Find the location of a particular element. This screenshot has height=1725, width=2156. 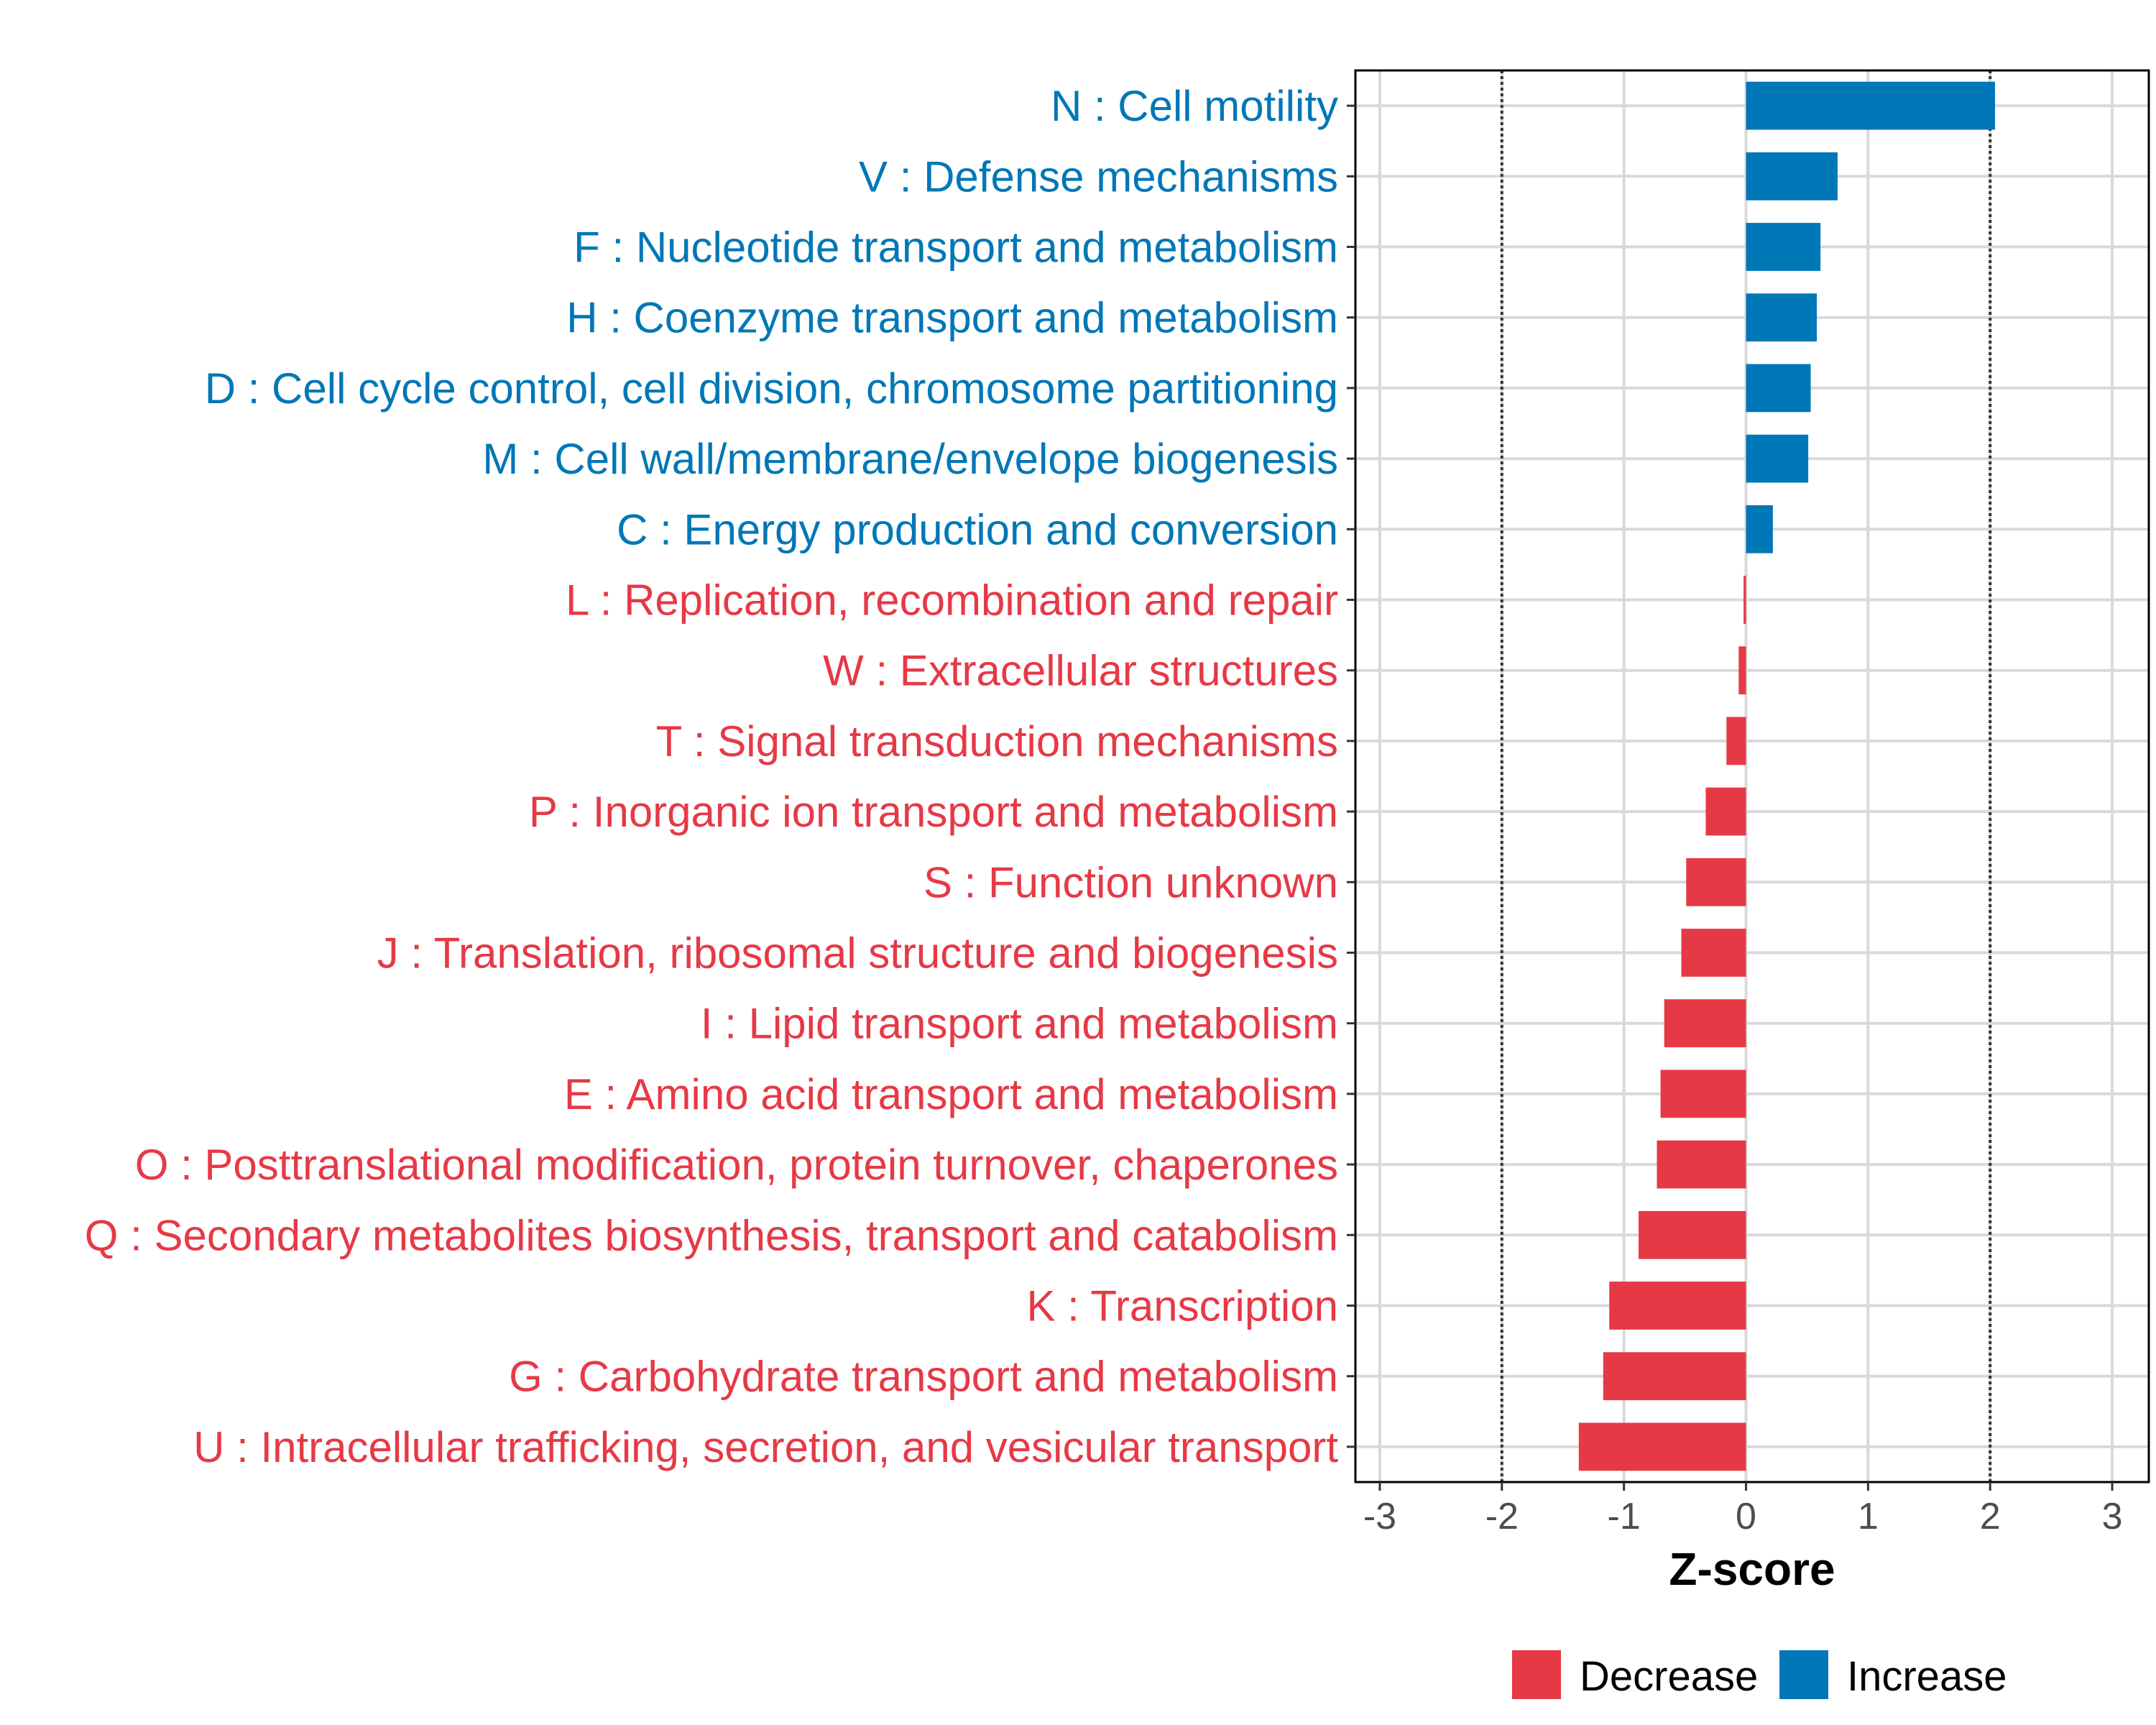

legend-swatch-increase is located at coordinates (1804, 1674).